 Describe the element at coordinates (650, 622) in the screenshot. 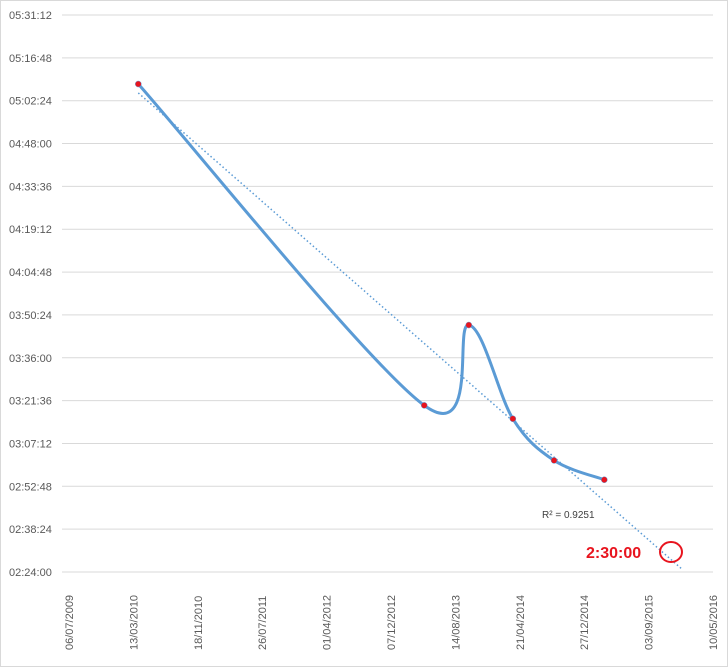

I see `x-tick-label: 03/09/2015` at that location.